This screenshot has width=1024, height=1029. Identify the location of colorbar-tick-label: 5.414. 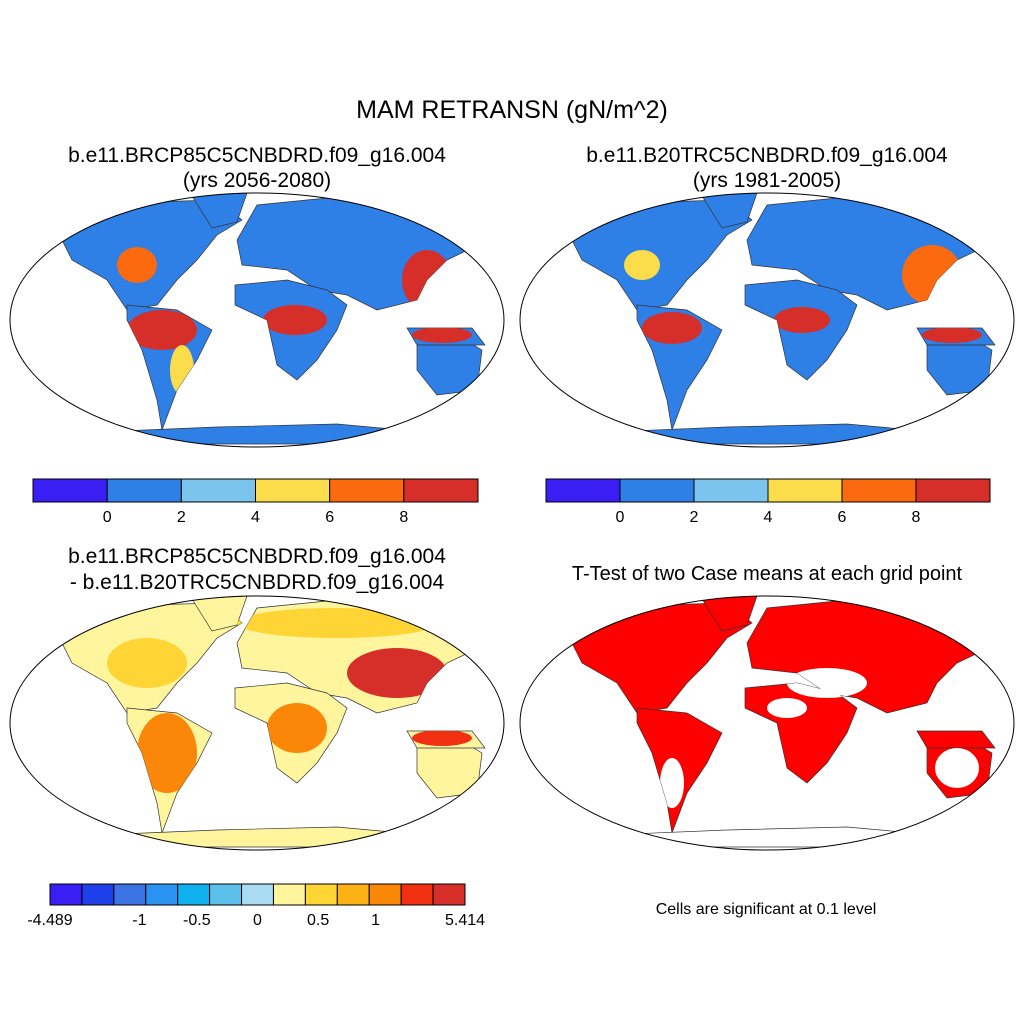
(465, 920).